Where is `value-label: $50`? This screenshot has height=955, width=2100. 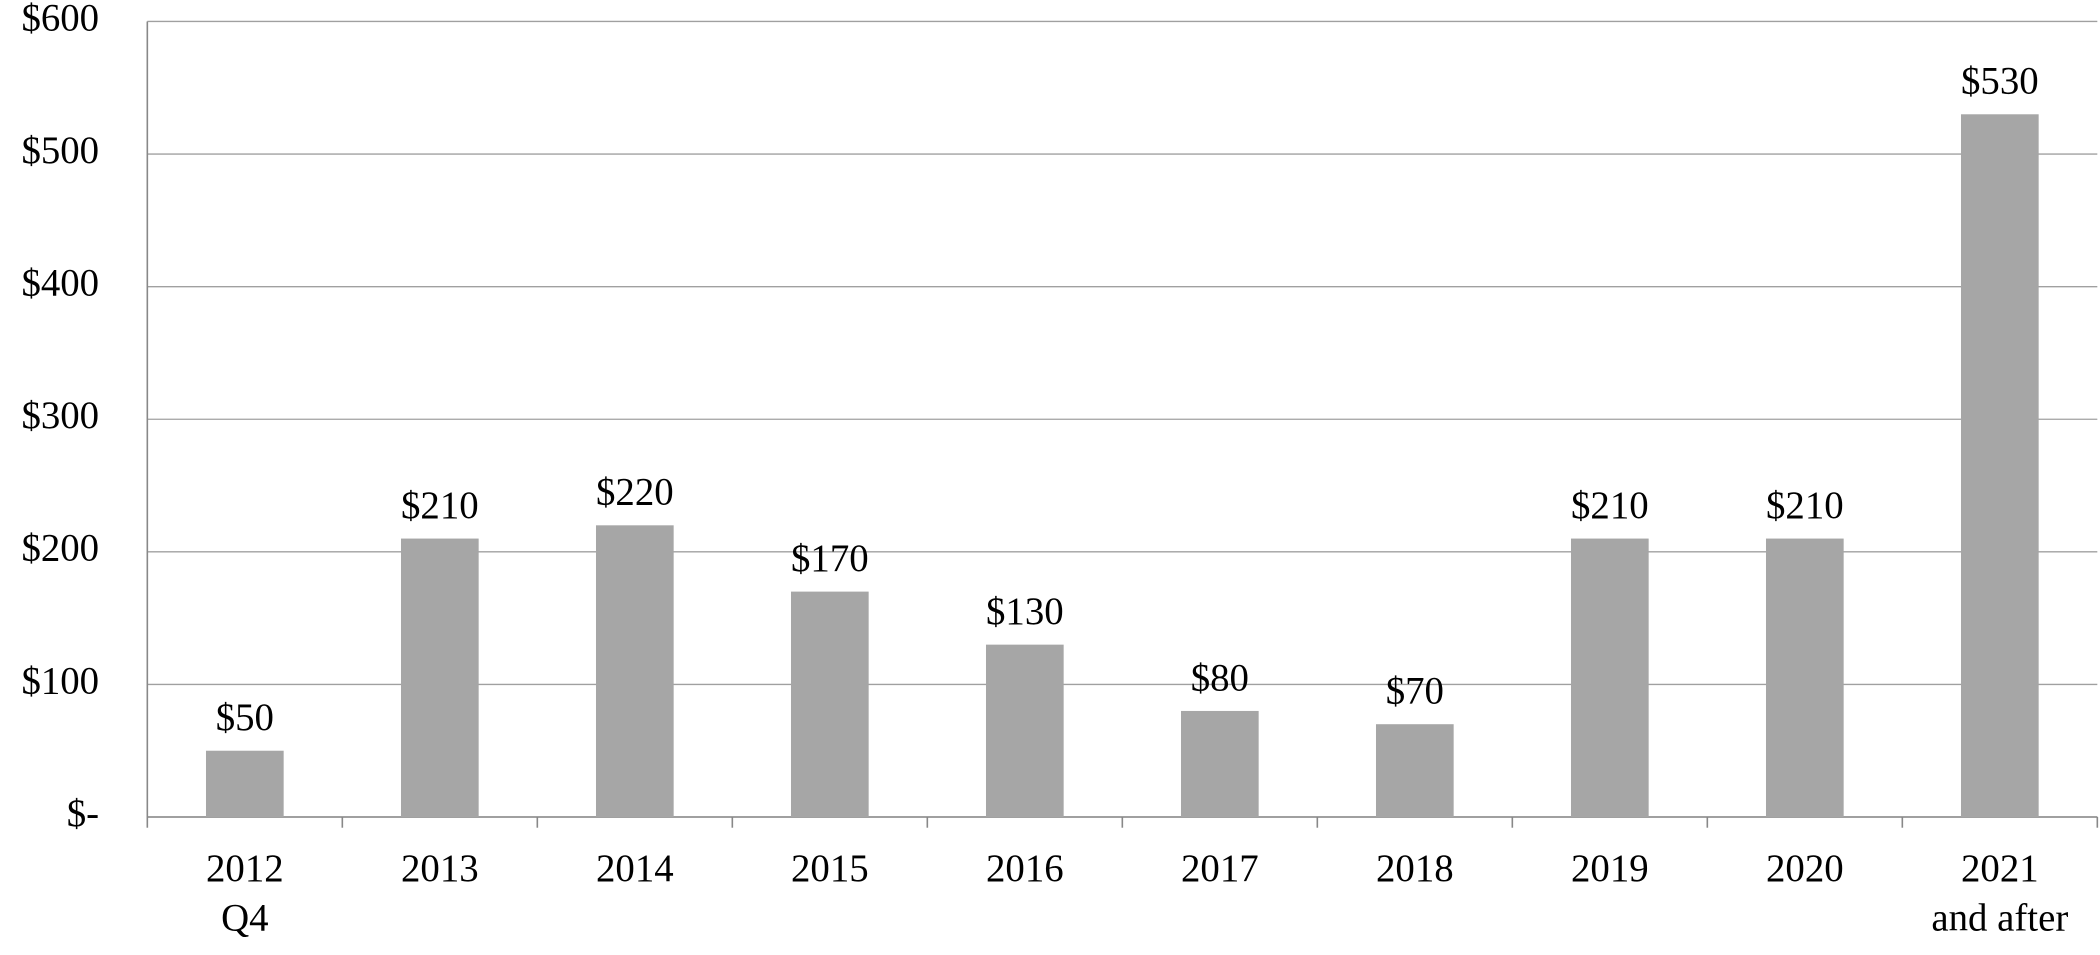 value-label: $50 is located at coordinates (245, 717).